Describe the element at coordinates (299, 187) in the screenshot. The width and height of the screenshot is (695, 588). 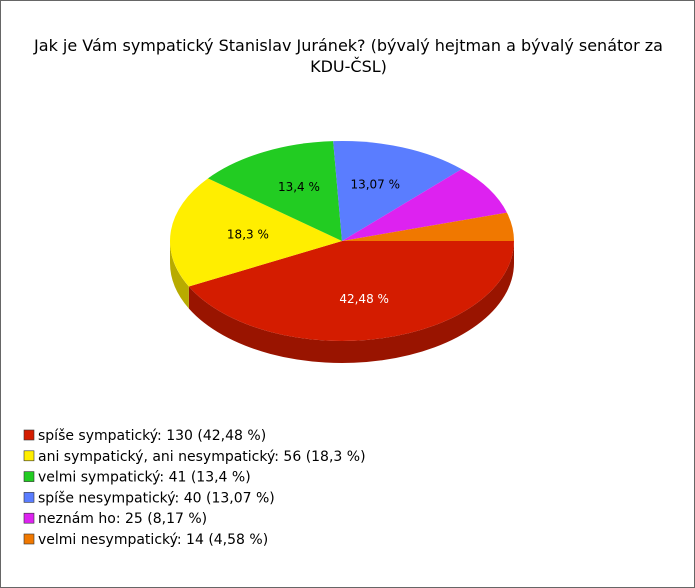
I see `slice-label: 13,4 %` at that location.